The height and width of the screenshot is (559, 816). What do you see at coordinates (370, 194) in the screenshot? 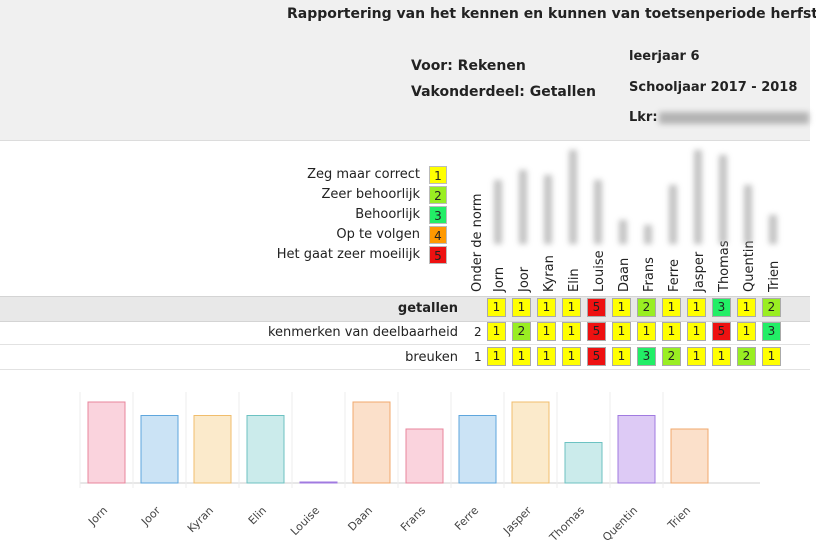
I see `legend-label: Zeer behoorlijk` at bounding box center [370, 194].